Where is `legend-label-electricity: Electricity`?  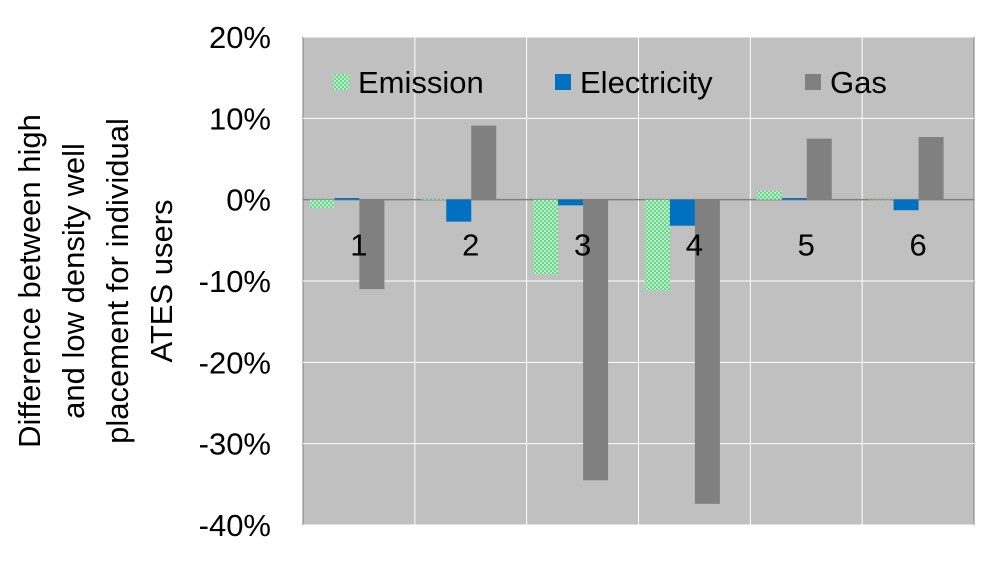
legend-label-electricity: Electricity is located at coordinates (646, 82).